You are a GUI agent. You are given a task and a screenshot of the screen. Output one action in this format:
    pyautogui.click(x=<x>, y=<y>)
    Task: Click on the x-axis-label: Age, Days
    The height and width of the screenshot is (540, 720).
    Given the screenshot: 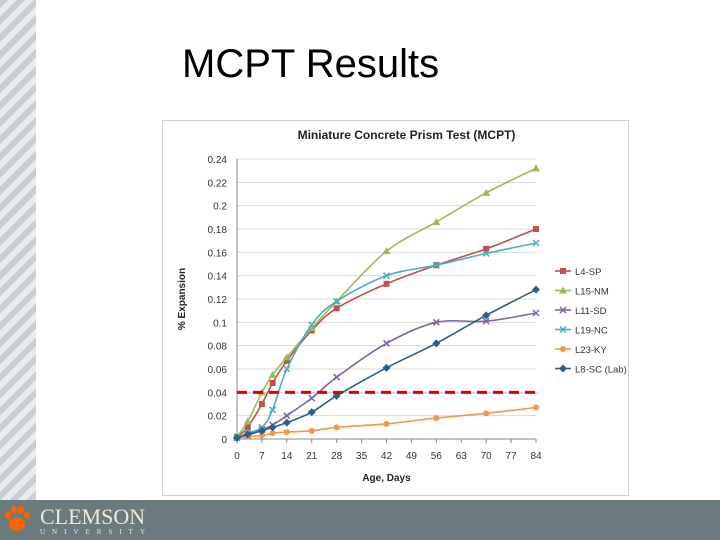 What is the action you would take?
    pyautogui.click(x=386, y=478)
    